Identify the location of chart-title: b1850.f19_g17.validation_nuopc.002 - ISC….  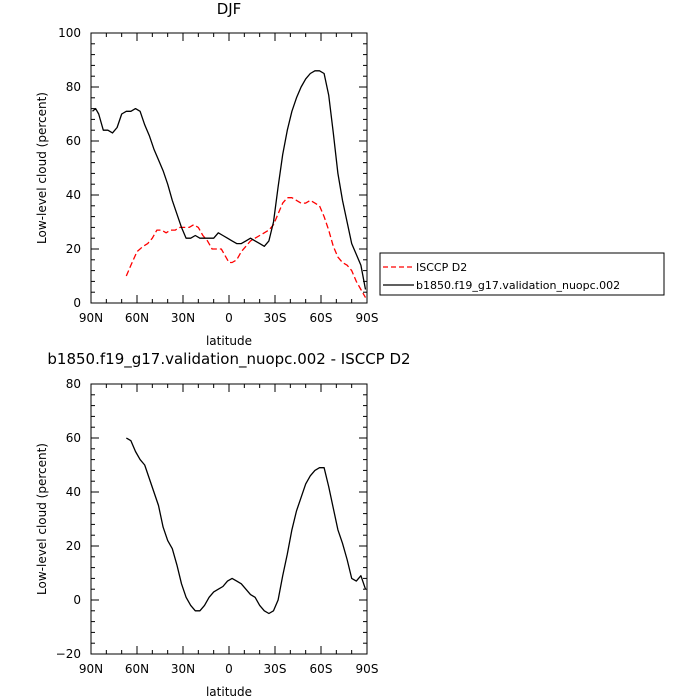
(228, 359).